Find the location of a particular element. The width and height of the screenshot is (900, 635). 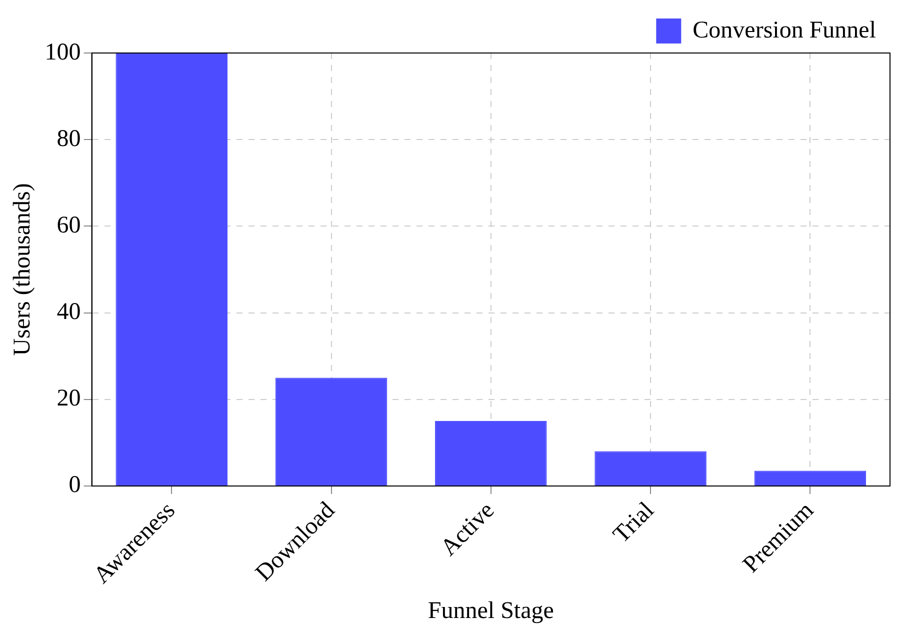

y-tick-label: 80 is located at coordinates (68, 139).